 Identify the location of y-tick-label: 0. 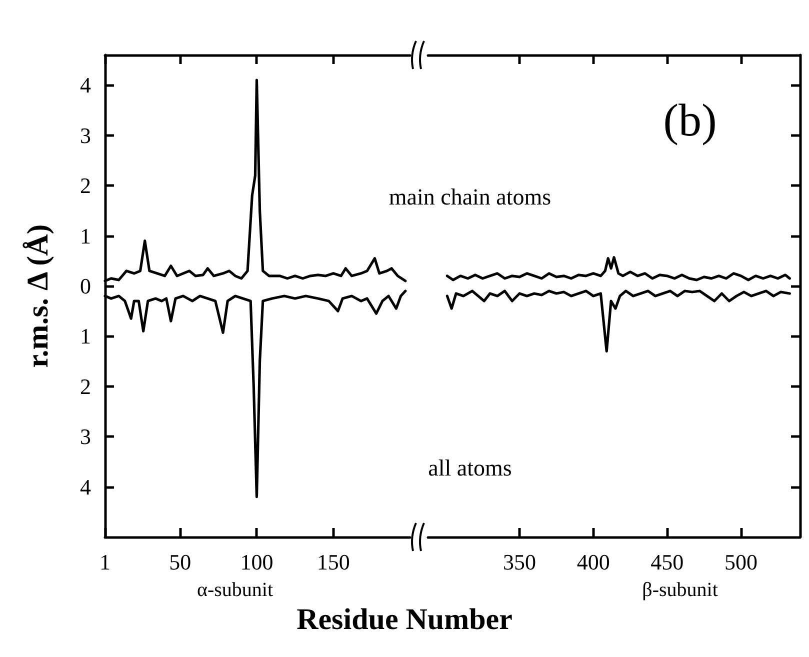
(85, 285).